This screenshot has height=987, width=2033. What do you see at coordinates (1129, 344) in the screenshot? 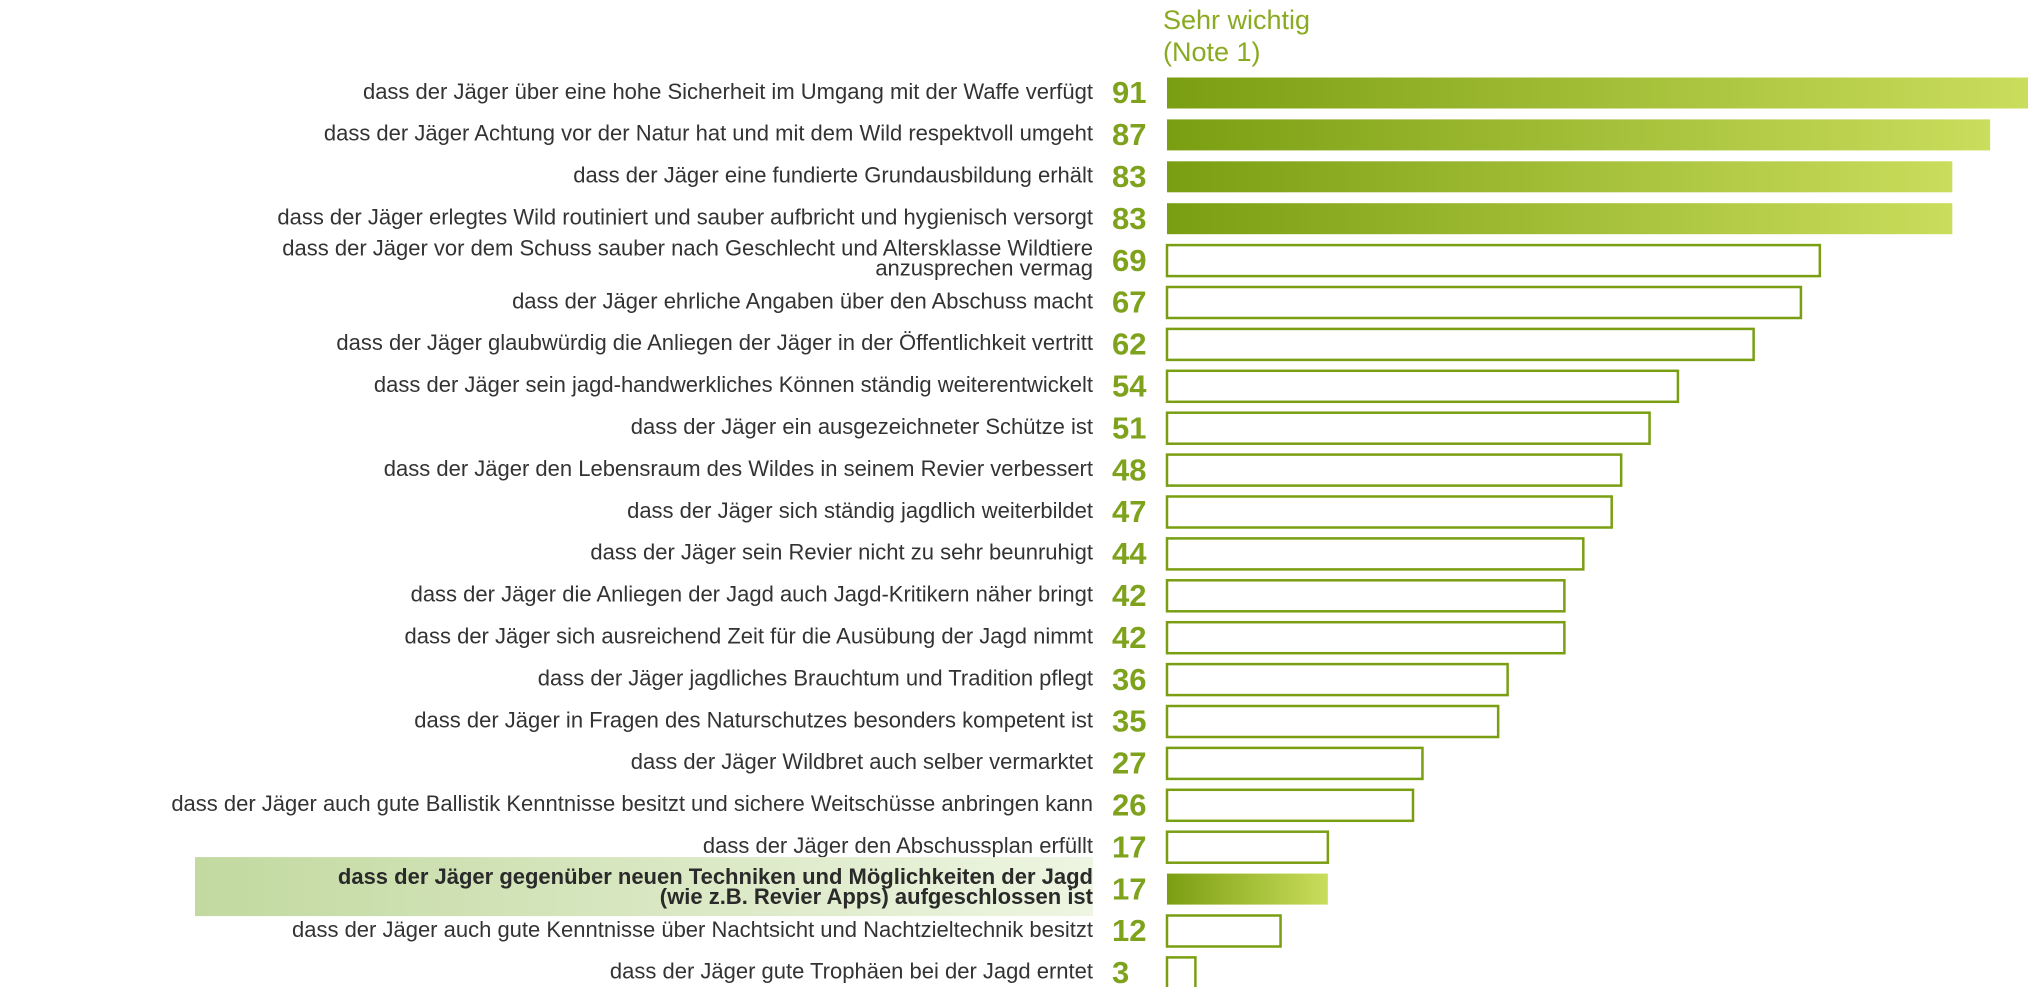
I see `value-label: 62` at bounding box center [1129, 344].